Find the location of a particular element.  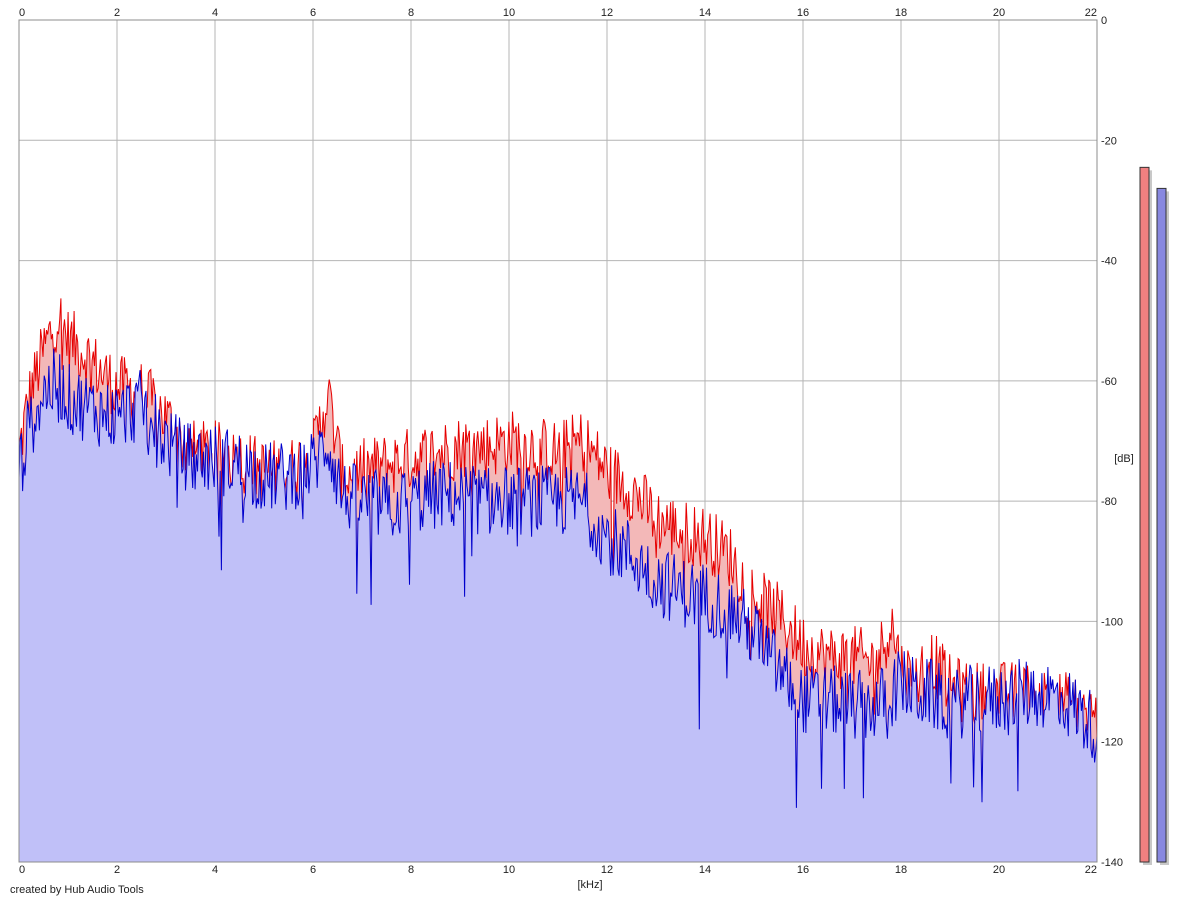

x-tick-label-bottom: 14 is located at coordinates (705, 870).